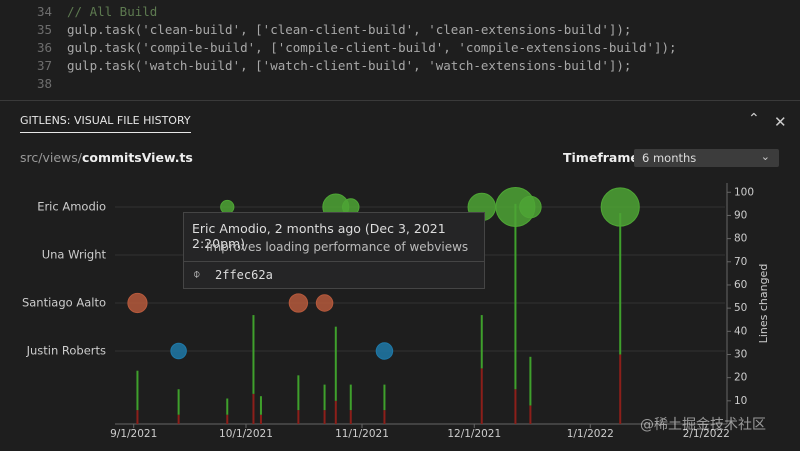 The image size is (800, 451). I want to click on file-path: src/views/commitsView.ts, so click(106, 157).